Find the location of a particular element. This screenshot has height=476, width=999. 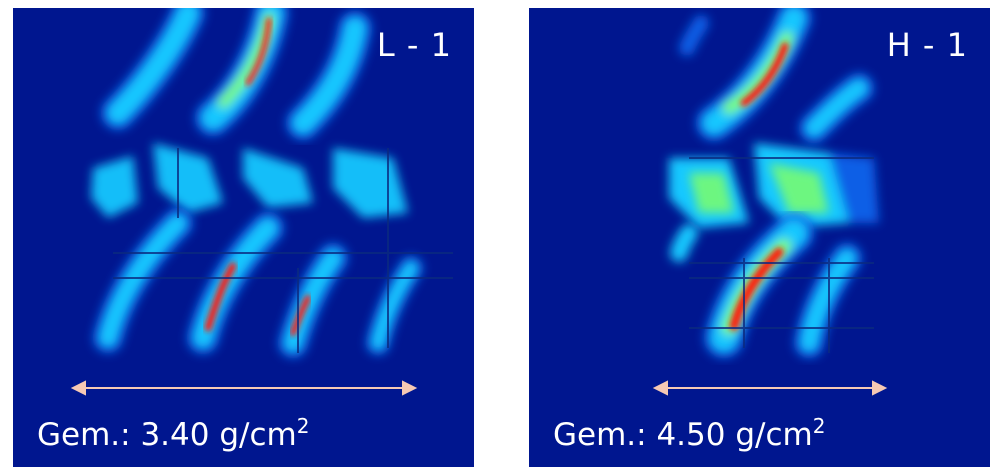

density-label: Gem.: 4.50 g/cm2 is located at coordinates (689, 433).